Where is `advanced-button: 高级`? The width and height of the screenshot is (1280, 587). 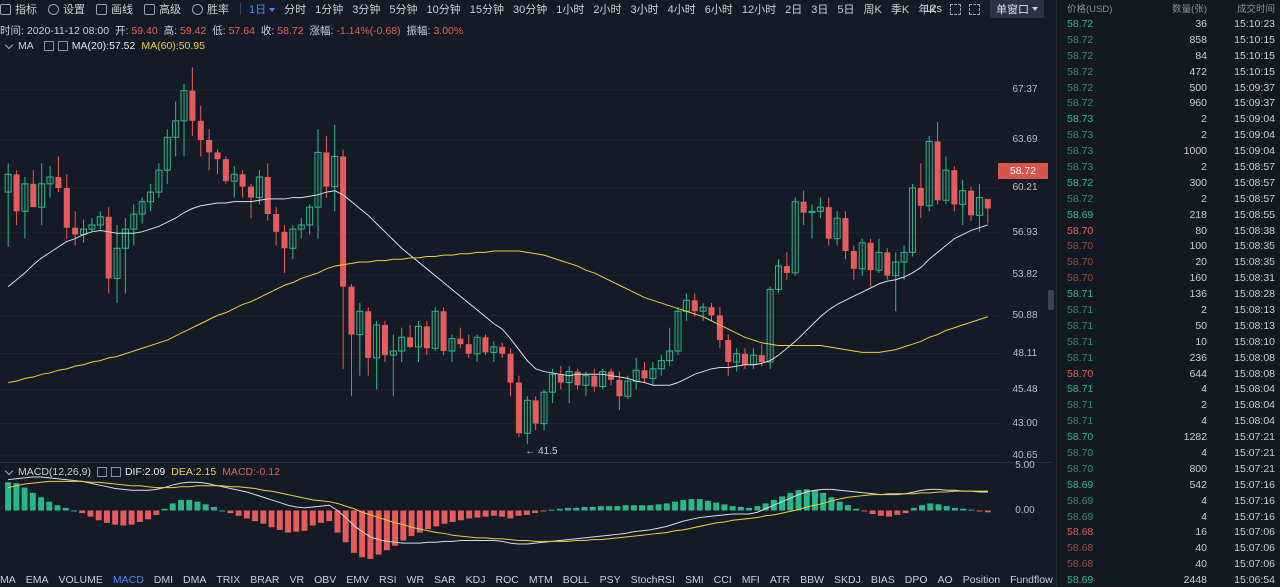 advanced-button: 高级 is located at coordinates (162, 9).